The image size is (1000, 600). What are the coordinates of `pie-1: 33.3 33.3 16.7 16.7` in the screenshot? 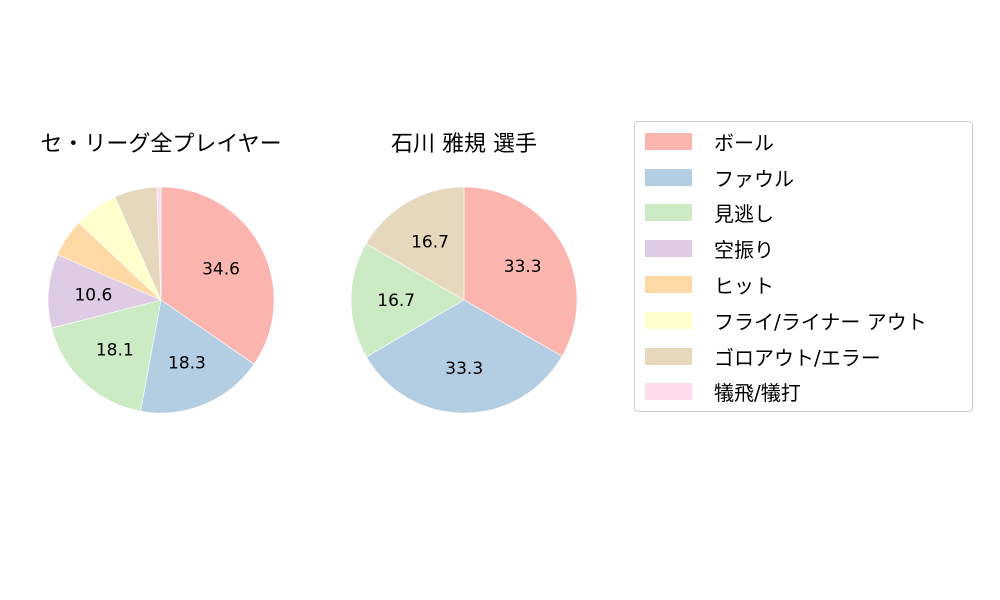 It's located at (464, 300).